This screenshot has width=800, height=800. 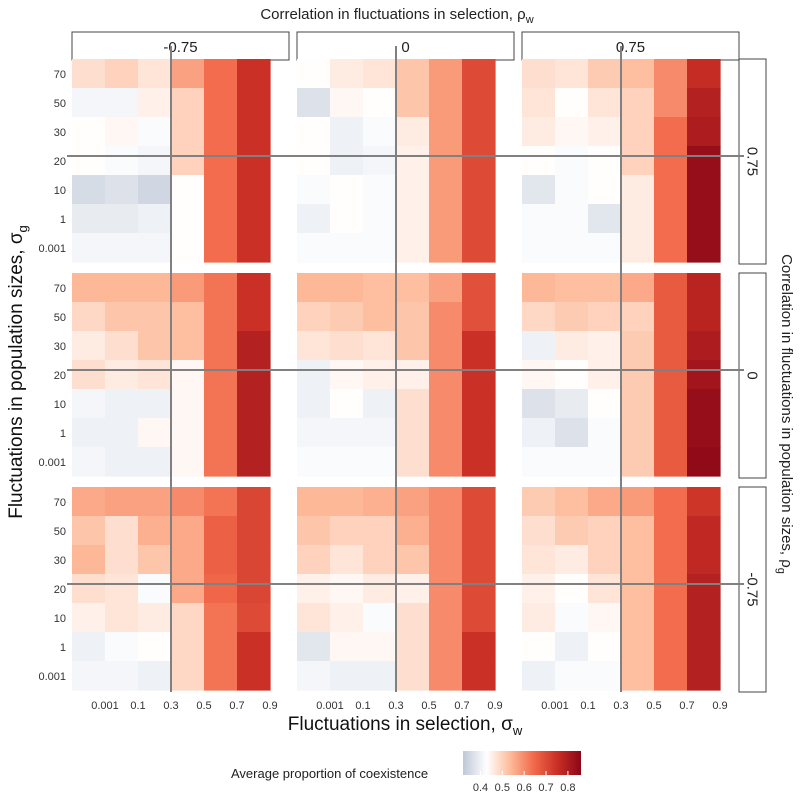 I want to click on x-tick-label: 0.001, so click(x=555, y=706).